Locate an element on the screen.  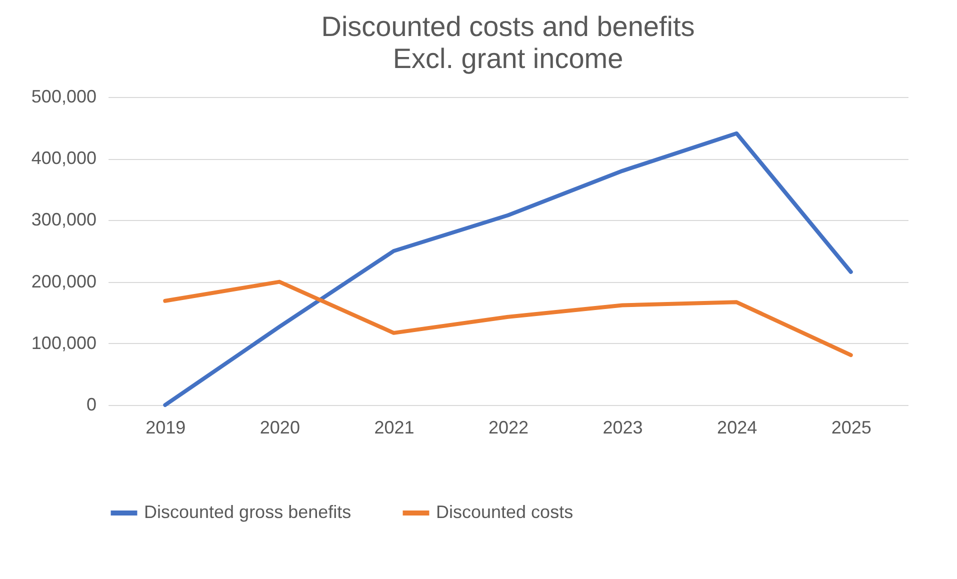
x-tick-label: 2025 is located at coordinates (851, 428).